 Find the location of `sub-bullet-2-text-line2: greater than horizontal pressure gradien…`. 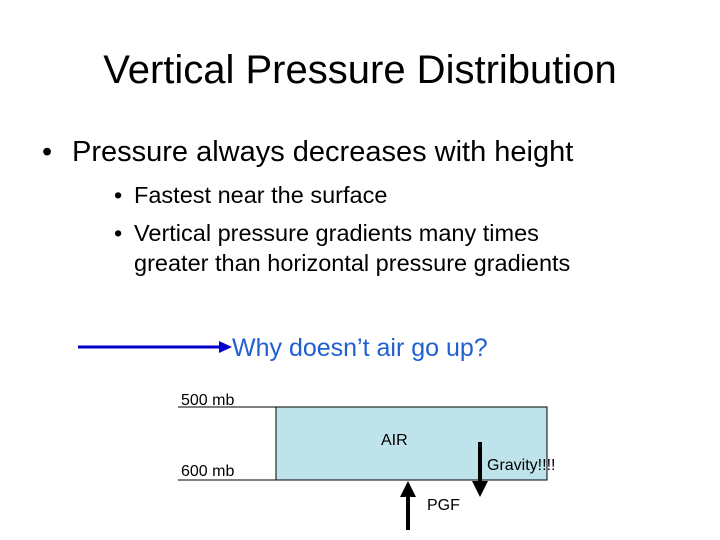

sub-bullet-2-text-line2: greater than horizontal pressure gradien… is located at coordinates (352, 263).